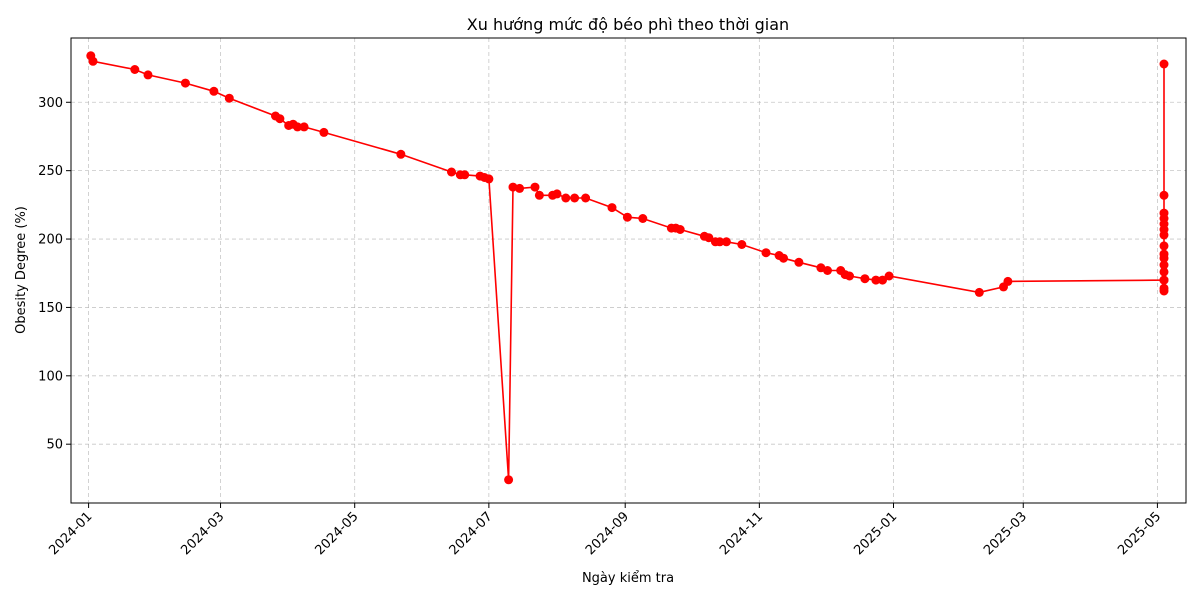  I want to click on y-tick-label: 150, so click(50, 308).